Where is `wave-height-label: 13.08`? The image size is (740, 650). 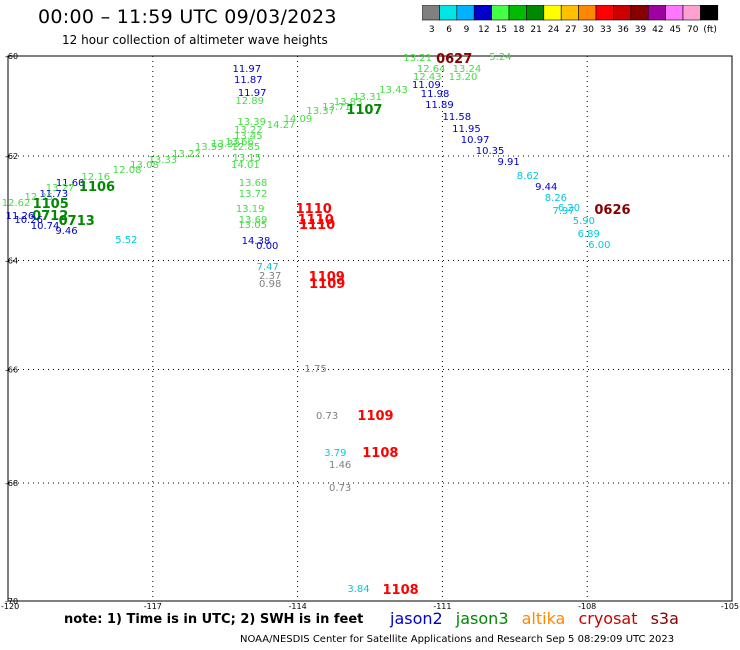
wave-height-label: 13.08 is located at coordinates (144, 166).